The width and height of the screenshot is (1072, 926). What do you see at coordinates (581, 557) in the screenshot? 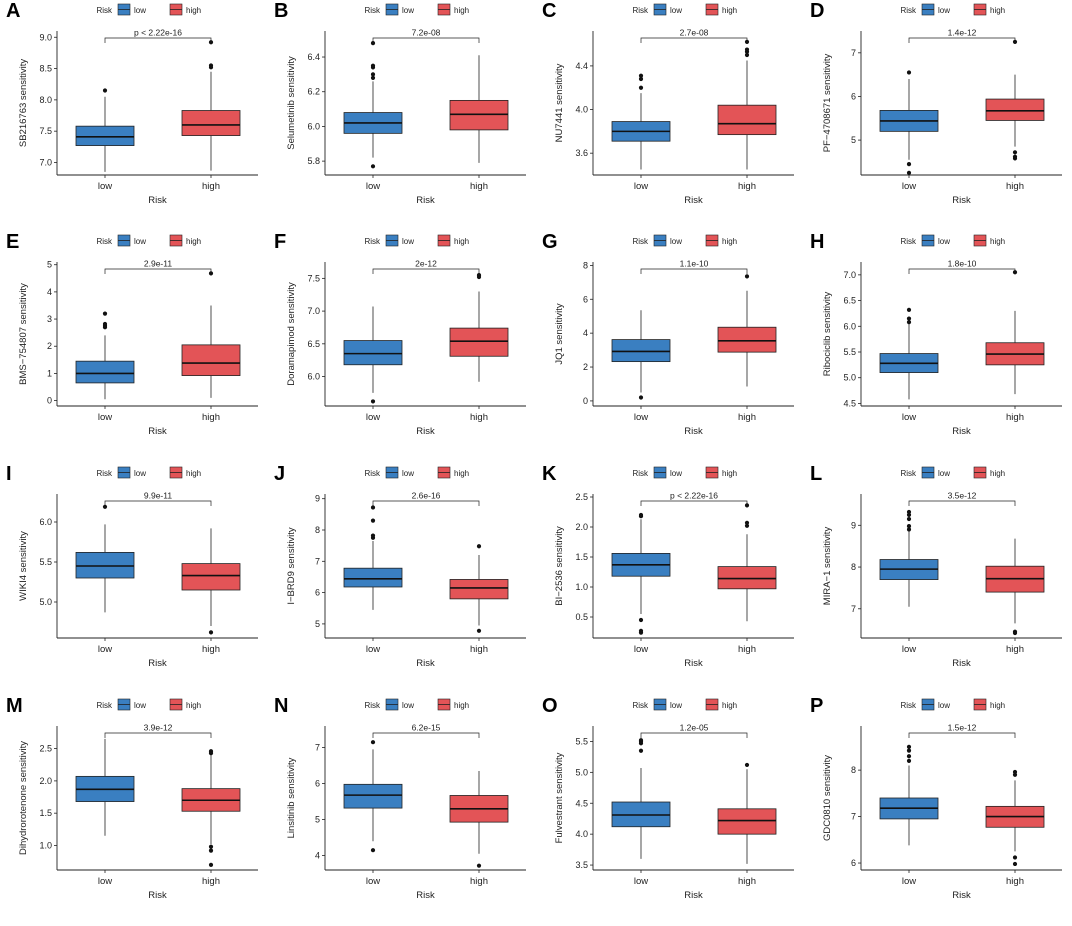
I see `y-tick-label: 1.5` at bounding box center [581, 557].